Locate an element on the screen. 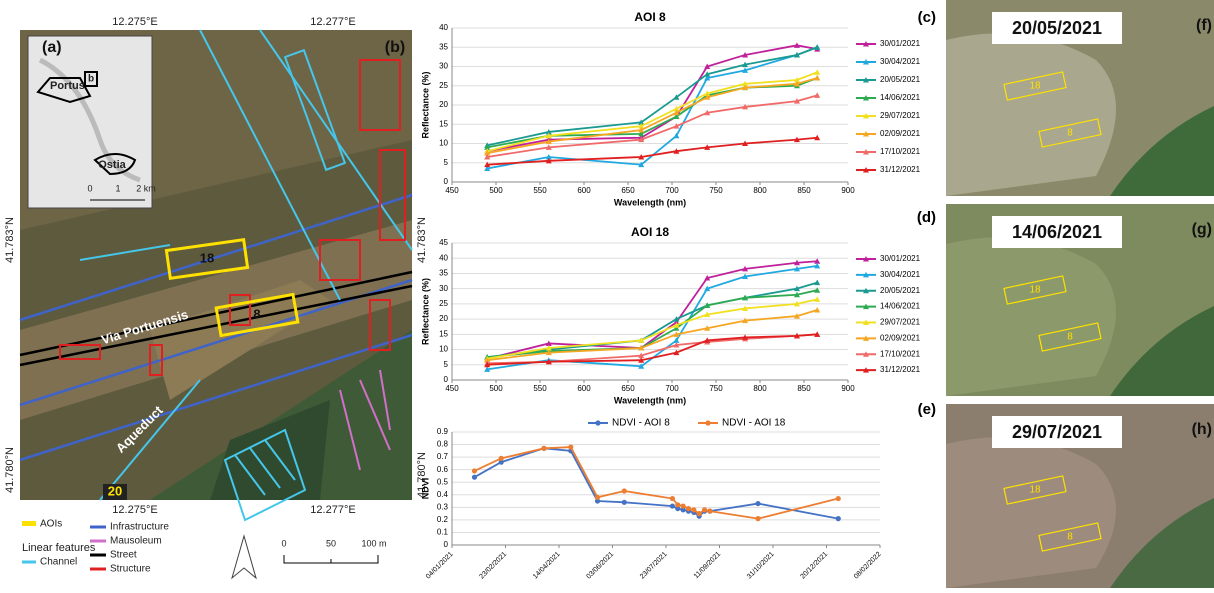 This screenshot has height=593, width=1214. x-tick-label: 23/02/2021 is located at coordinates (493, 566).